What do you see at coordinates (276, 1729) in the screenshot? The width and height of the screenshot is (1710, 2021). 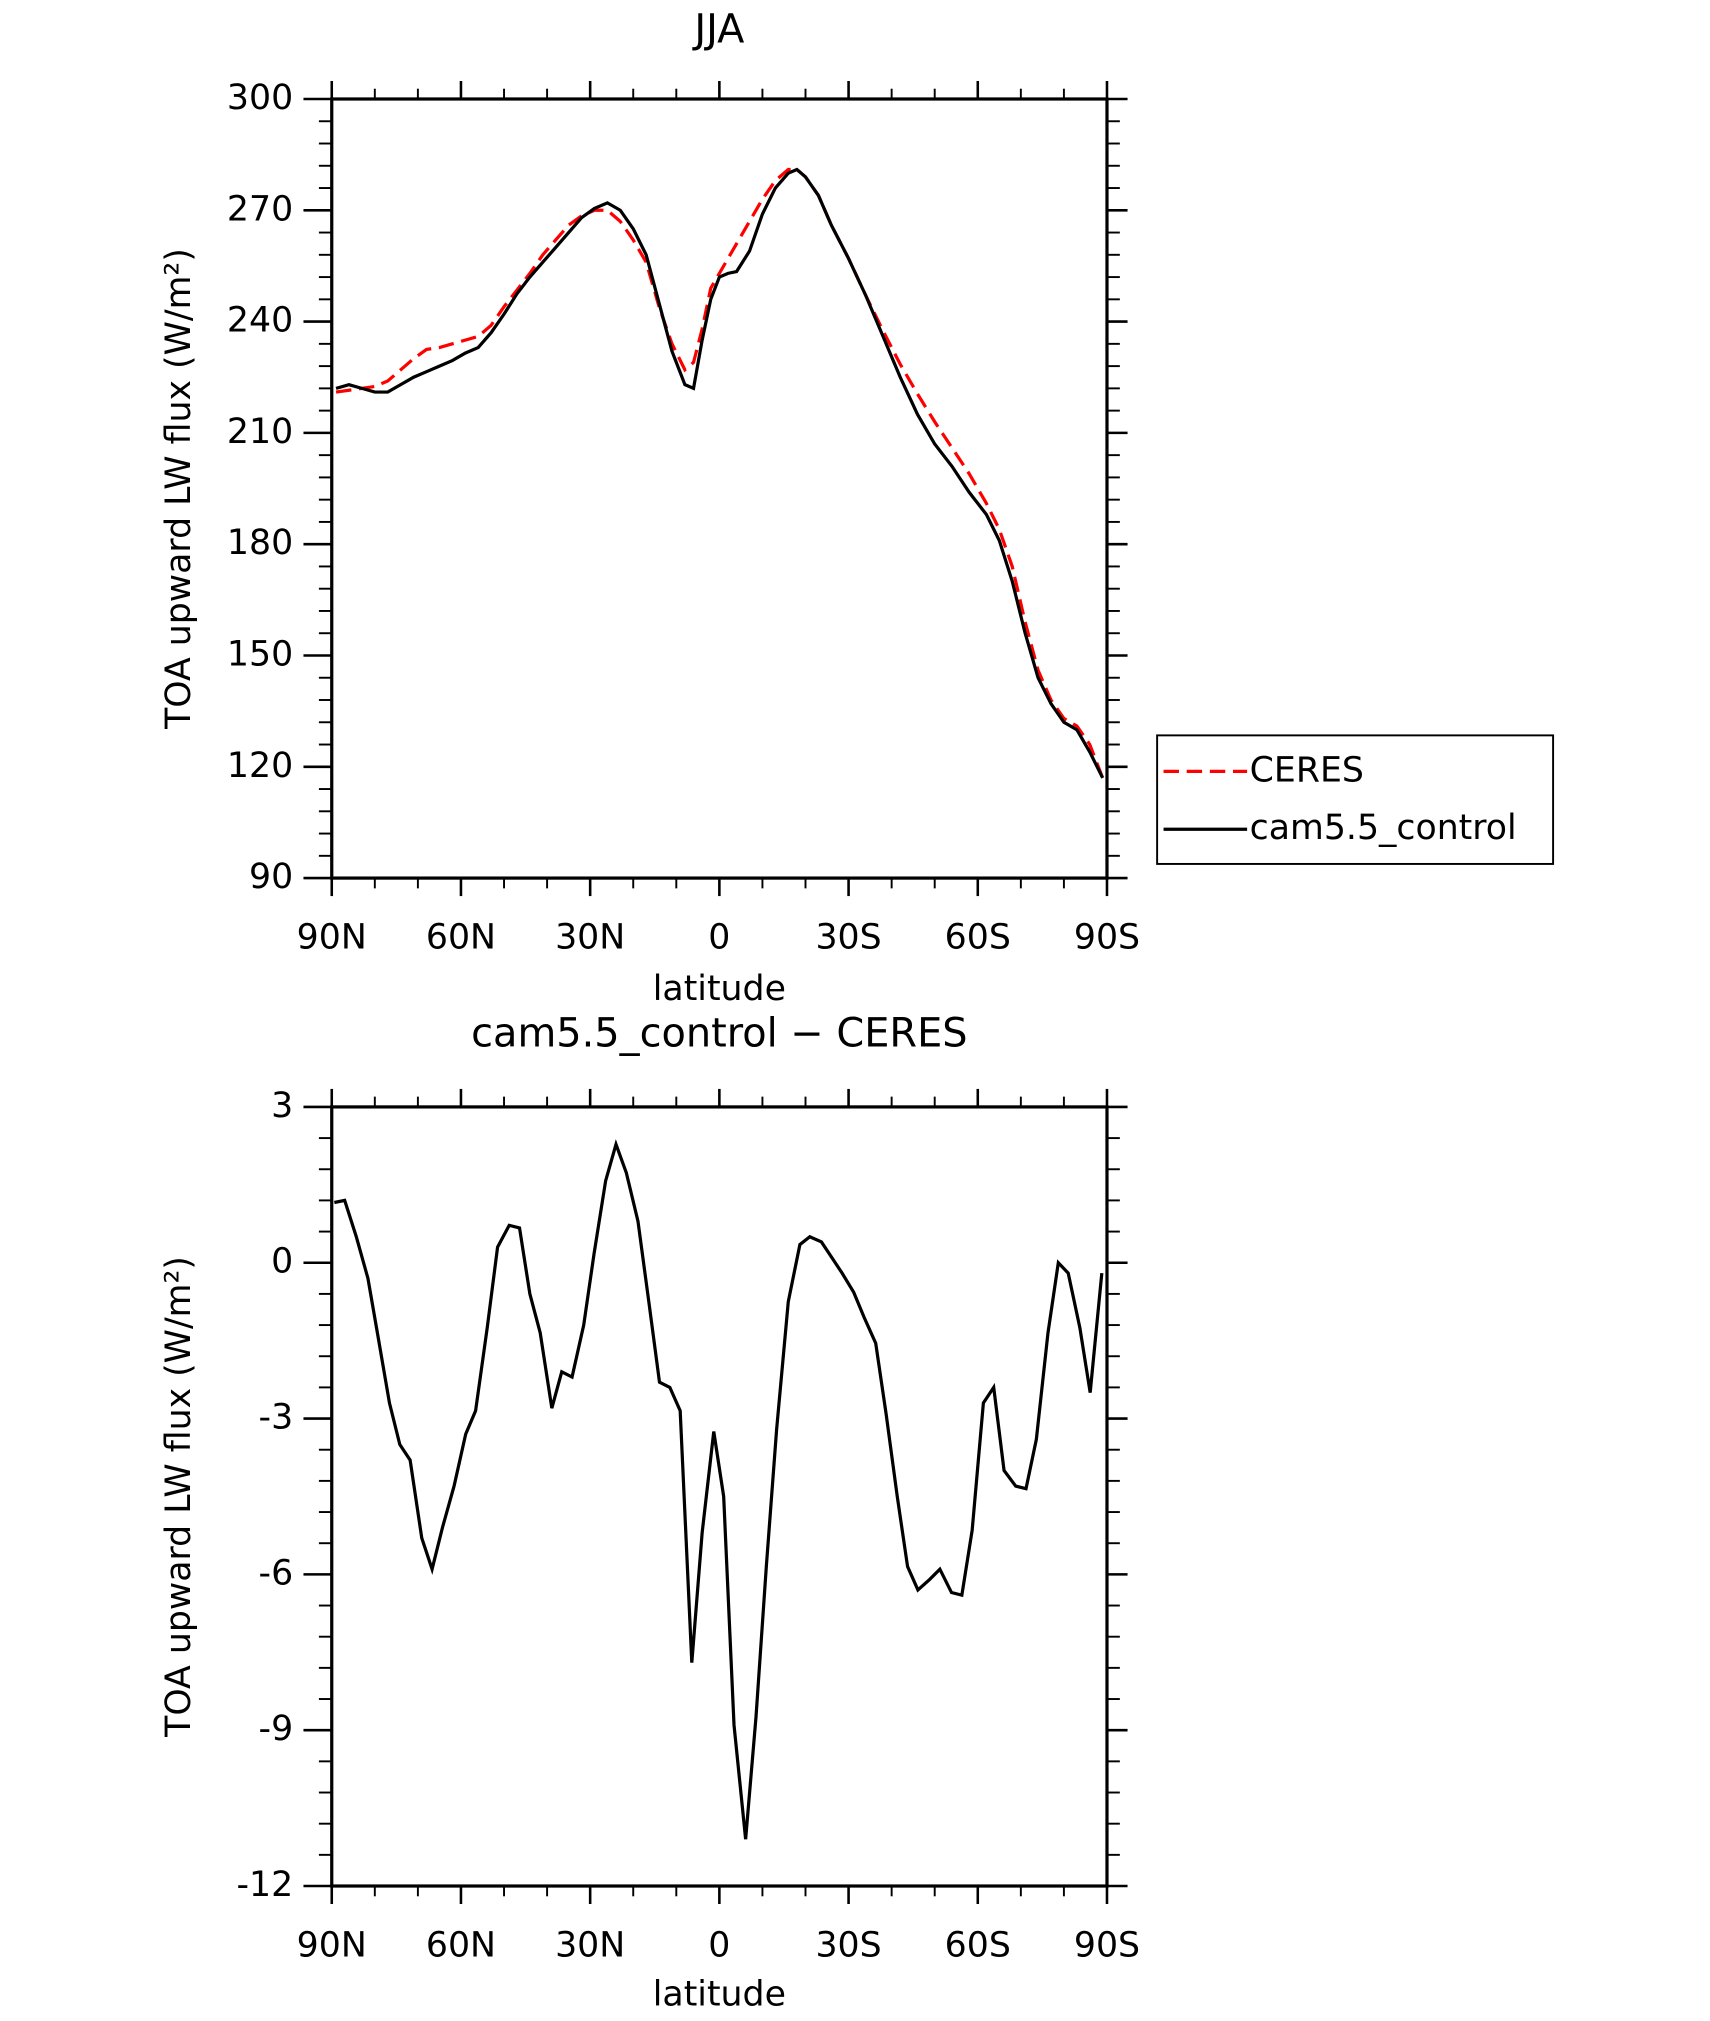 I see `y-tick-label: -9` at bounding box center [276, 1729].